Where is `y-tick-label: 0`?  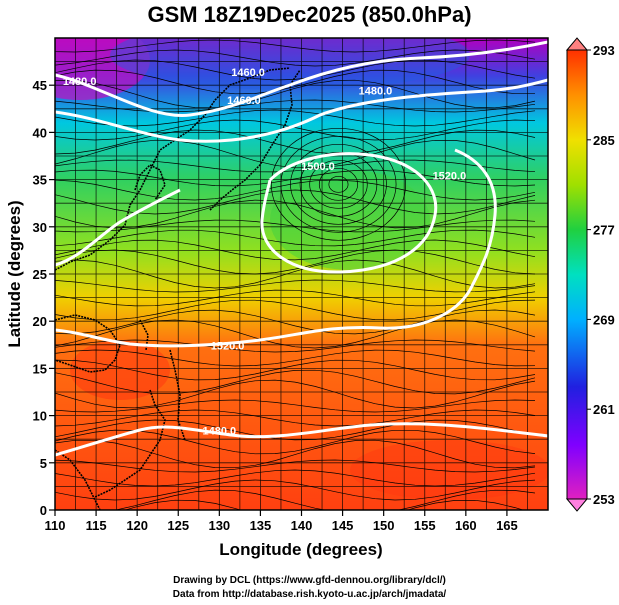 y-tick-label: 0 is located at coordinates (43, 510).